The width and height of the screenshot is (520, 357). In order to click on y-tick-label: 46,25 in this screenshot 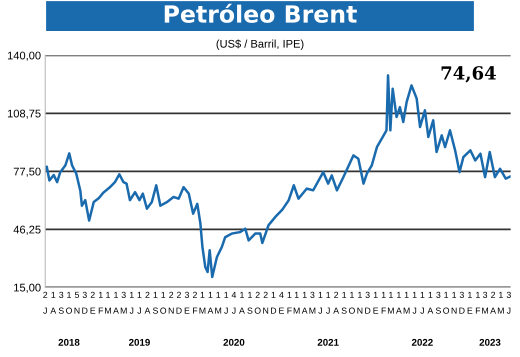, I will do `click(27, 230)`.